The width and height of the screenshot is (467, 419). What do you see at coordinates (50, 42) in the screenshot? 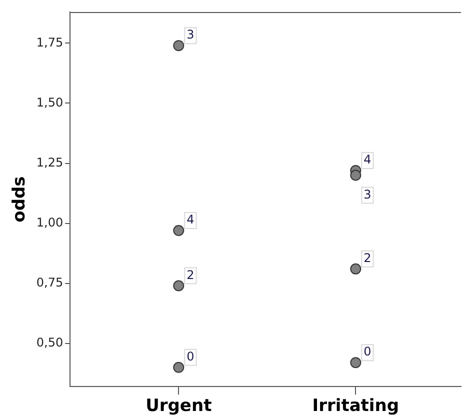
I see `y-tick-label: 1,75` at bounding box center [50, 42].